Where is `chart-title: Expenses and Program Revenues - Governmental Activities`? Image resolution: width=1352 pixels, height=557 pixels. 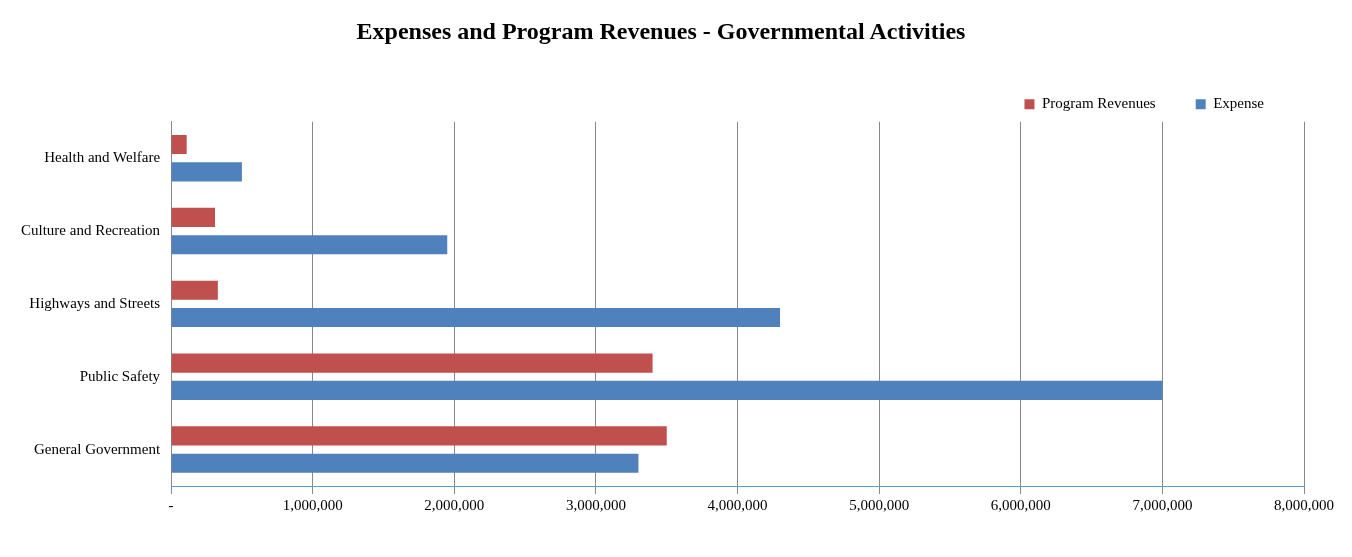 chart-title: Expenses and Program Revenues - Governmental Activities is located at coordinates (661, 30).